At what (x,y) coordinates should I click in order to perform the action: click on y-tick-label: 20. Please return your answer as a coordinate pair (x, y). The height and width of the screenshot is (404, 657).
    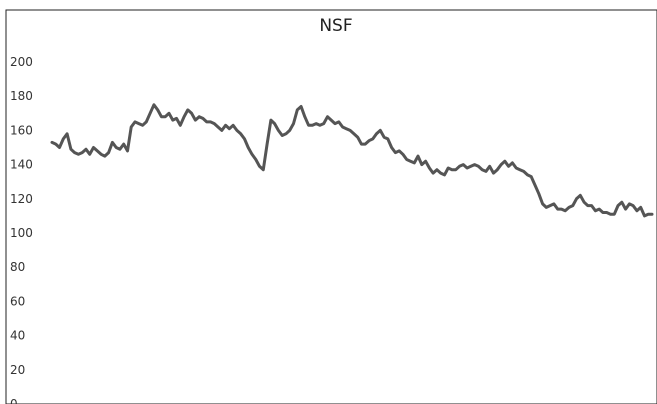
    Looking at the image, I should click on (17, 370).